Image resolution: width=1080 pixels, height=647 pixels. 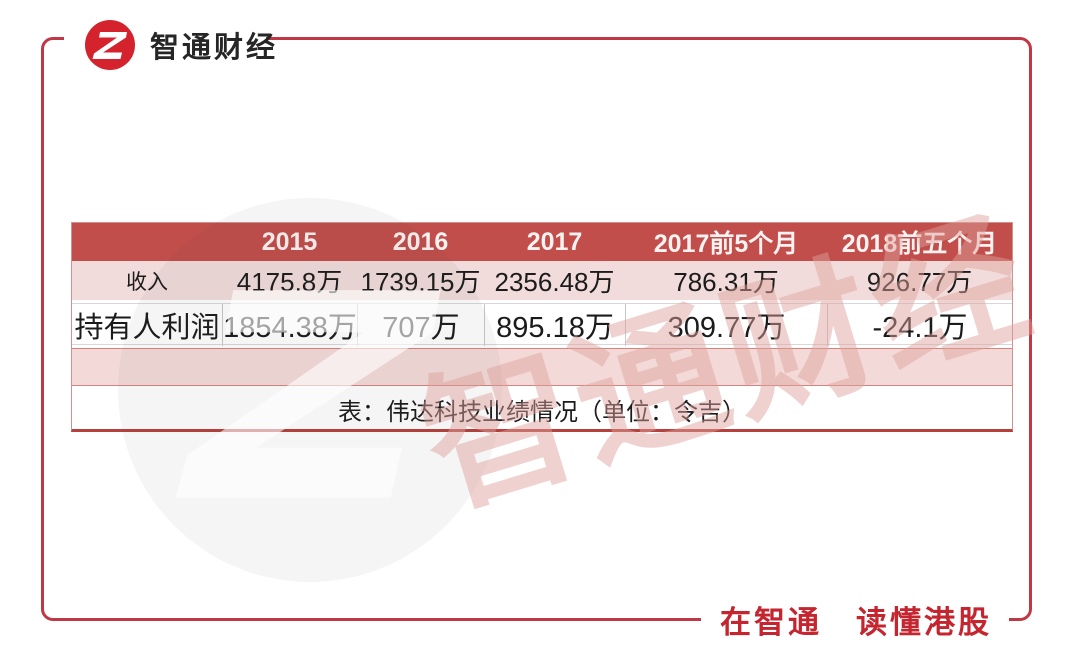 What do you see at coordinates (554, 325) in the screenshot?
I see `table-cell: 895.18万` at bounding box center [554, 325].